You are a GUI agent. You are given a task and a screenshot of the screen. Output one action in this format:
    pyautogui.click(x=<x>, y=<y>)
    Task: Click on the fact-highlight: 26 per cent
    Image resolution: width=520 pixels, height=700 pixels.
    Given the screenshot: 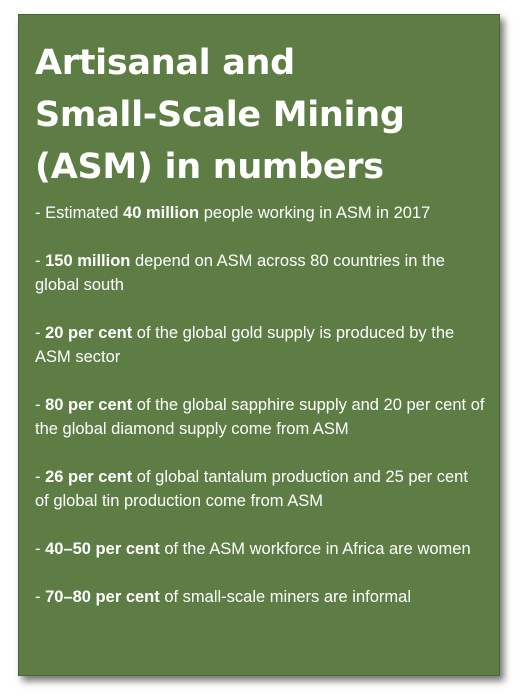 What is the action you would take?
    pyautogui.click(x=89, y=477)
    